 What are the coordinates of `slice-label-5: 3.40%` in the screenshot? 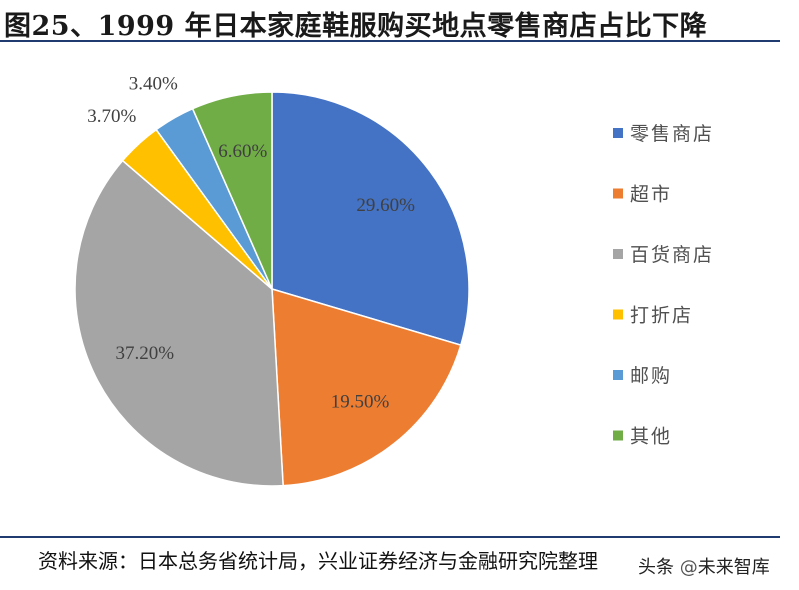 It's located at (153, 83).